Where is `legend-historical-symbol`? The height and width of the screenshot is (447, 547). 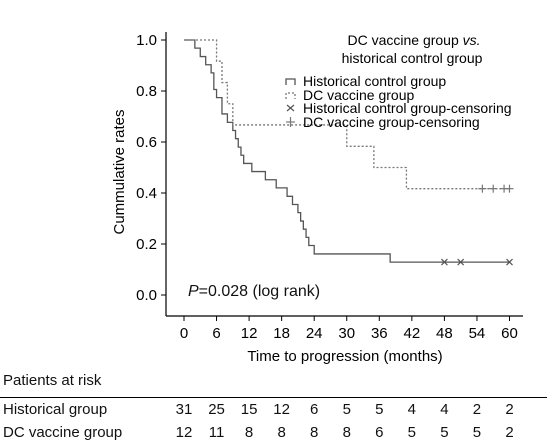
legend-historical-symbol is located at coordinates (290, 81).